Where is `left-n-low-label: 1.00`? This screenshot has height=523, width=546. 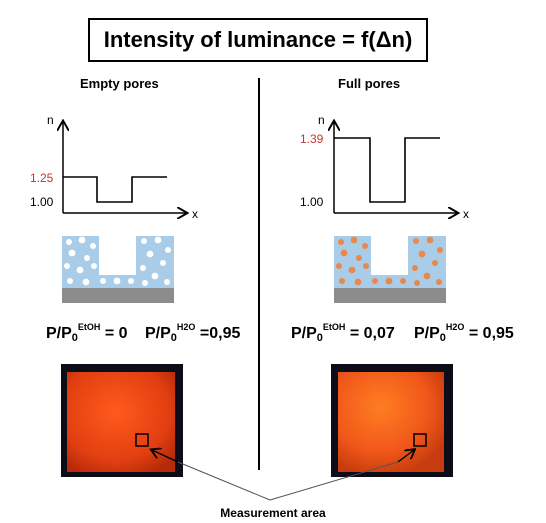 left-n-low-label: 1.00 is located at coordinates (42, 202).